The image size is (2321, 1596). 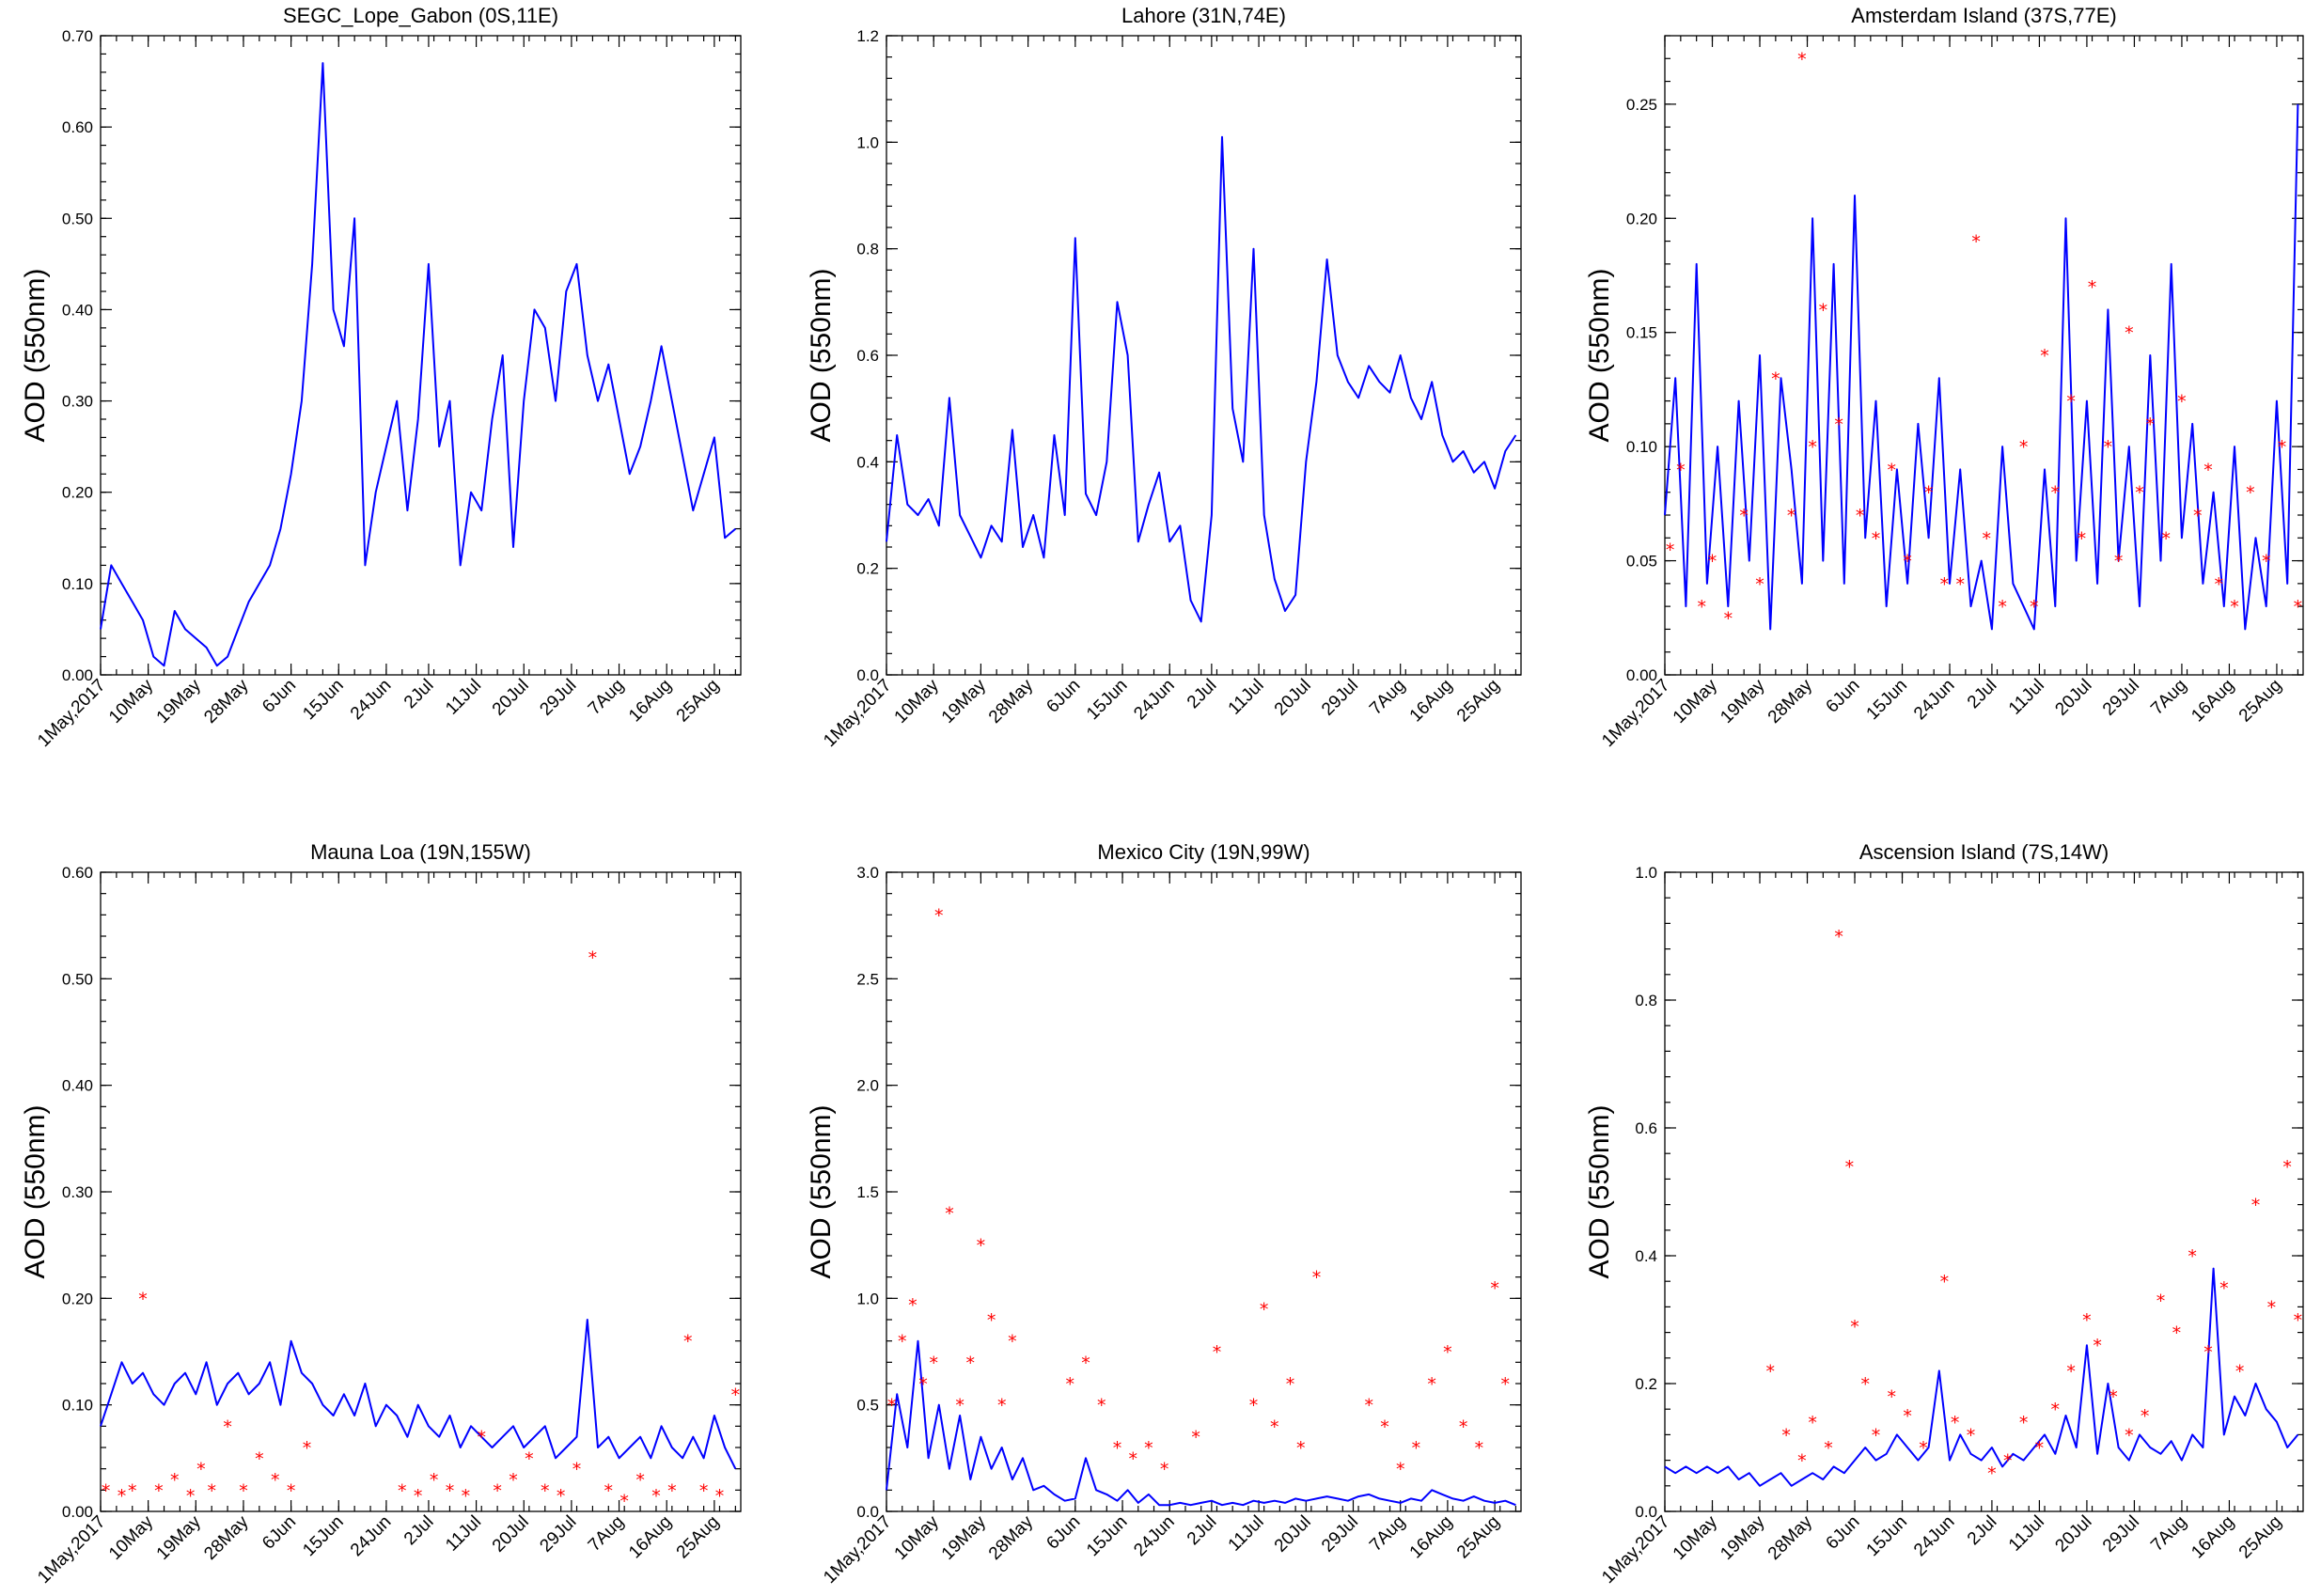 What do you see at coordinates (1641, 447) in the screenshot?
I see `y-tick-label: 0.10` at bounding box center [1641, 447].